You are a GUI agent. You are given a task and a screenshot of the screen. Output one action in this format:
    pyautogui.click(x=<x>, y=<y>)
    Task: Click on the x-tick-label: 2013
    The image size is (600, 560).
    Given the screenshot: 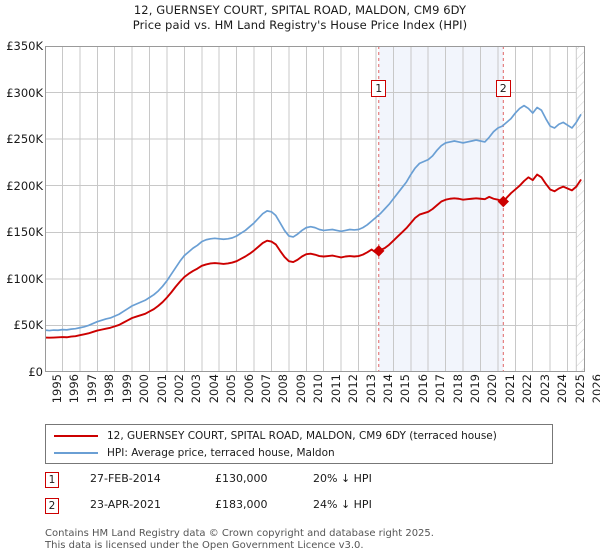 What is the action you would take?
    pyautogui.click(x=370, y=389)
    